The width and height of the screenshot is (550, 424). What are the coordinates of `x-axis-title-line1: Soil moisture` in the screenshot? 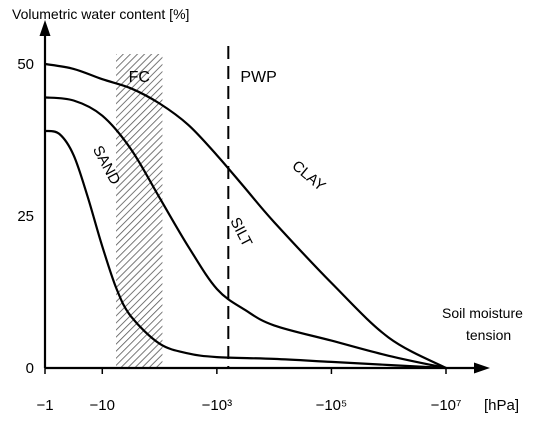 It's located at (482, 313).